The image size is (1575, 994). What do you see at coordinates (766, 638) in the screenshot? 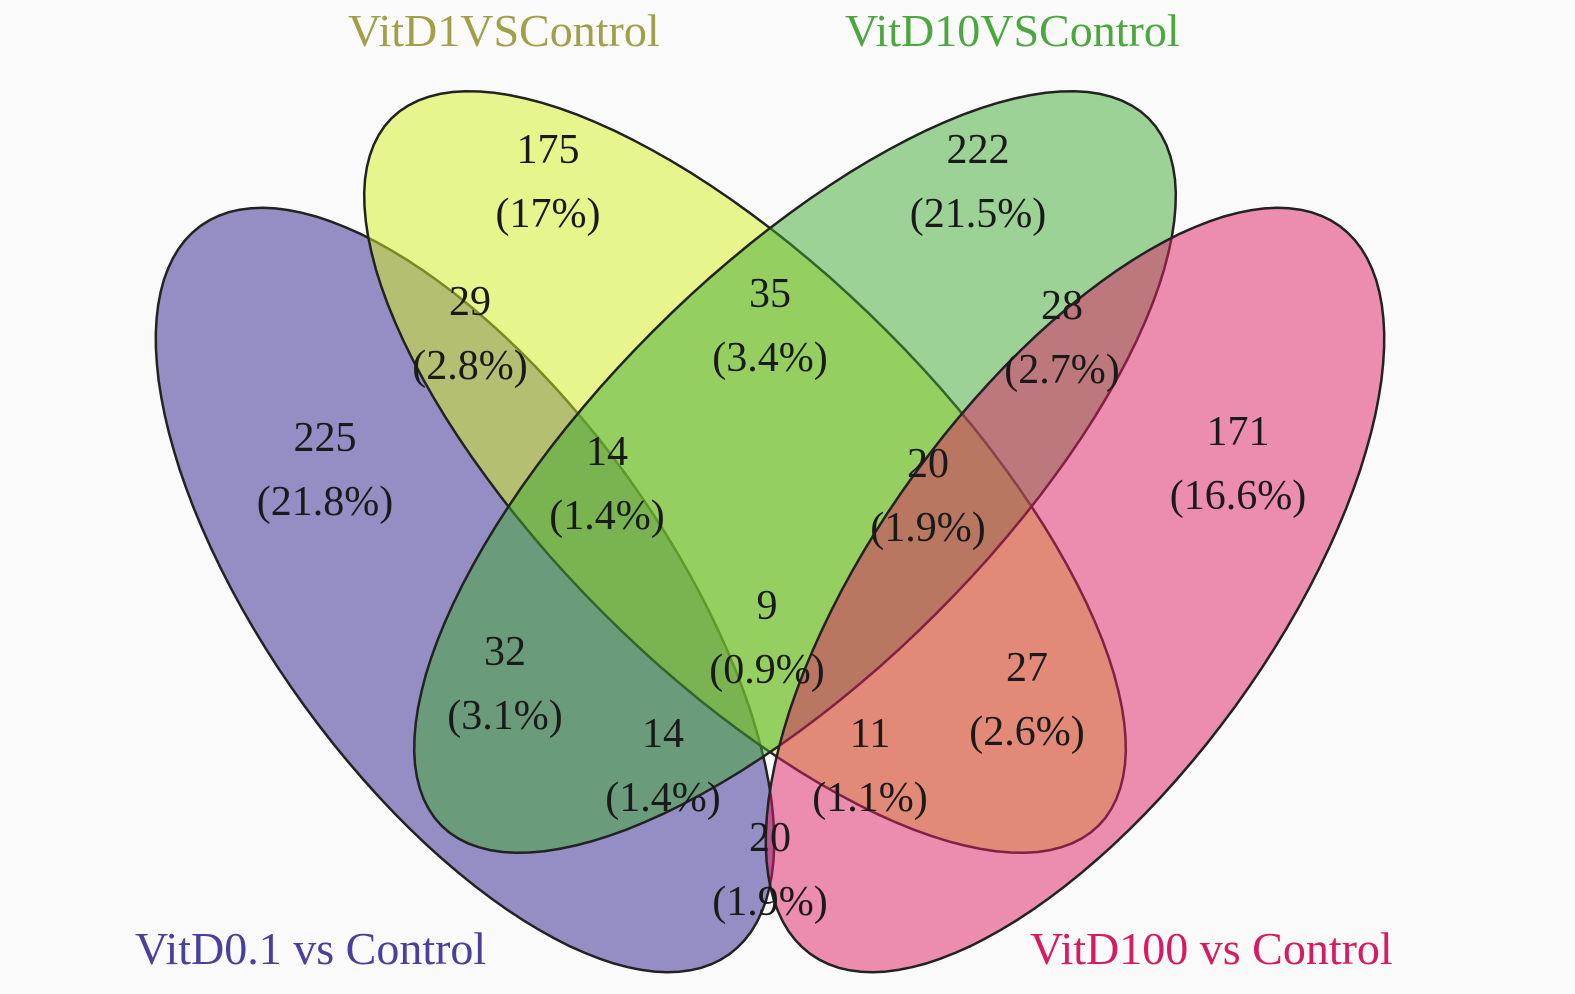
I see `region-label-all: 9 (0.9%)` at bounding box center [766, 638].